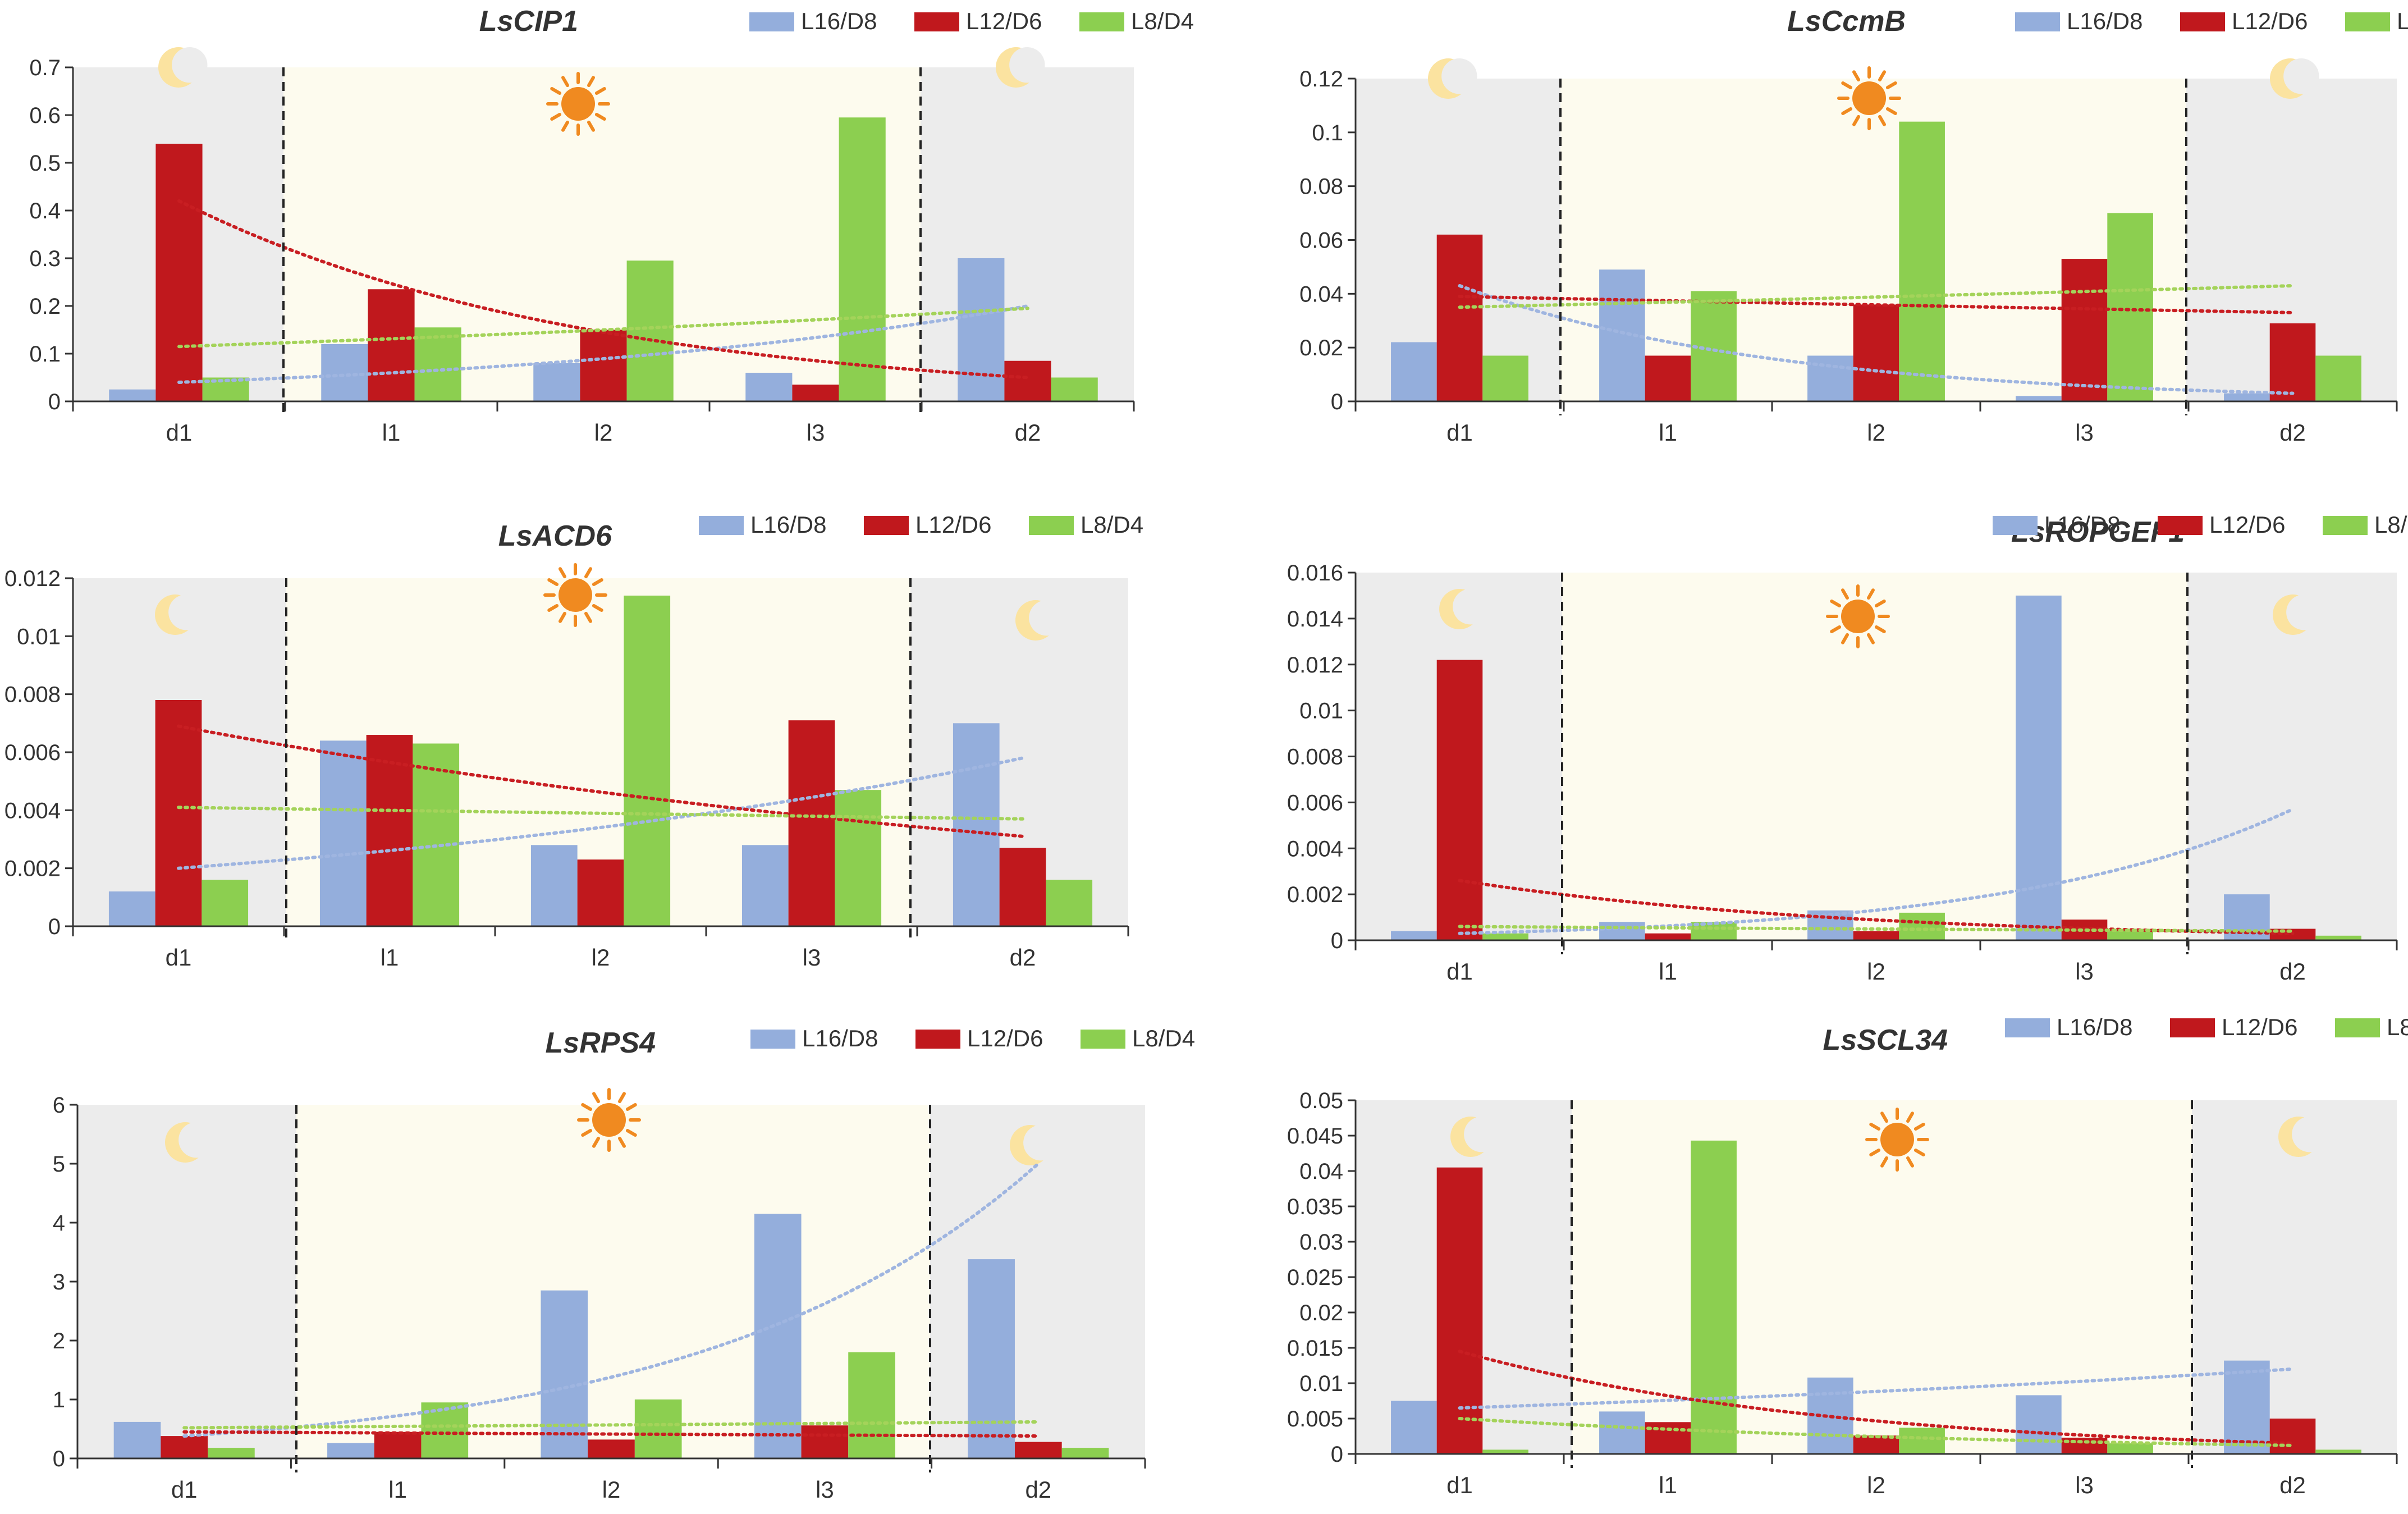  What do you see at coordinates (186, 1282) in the screenshot?
I see `night-region` at bounding box center [186, 1282].